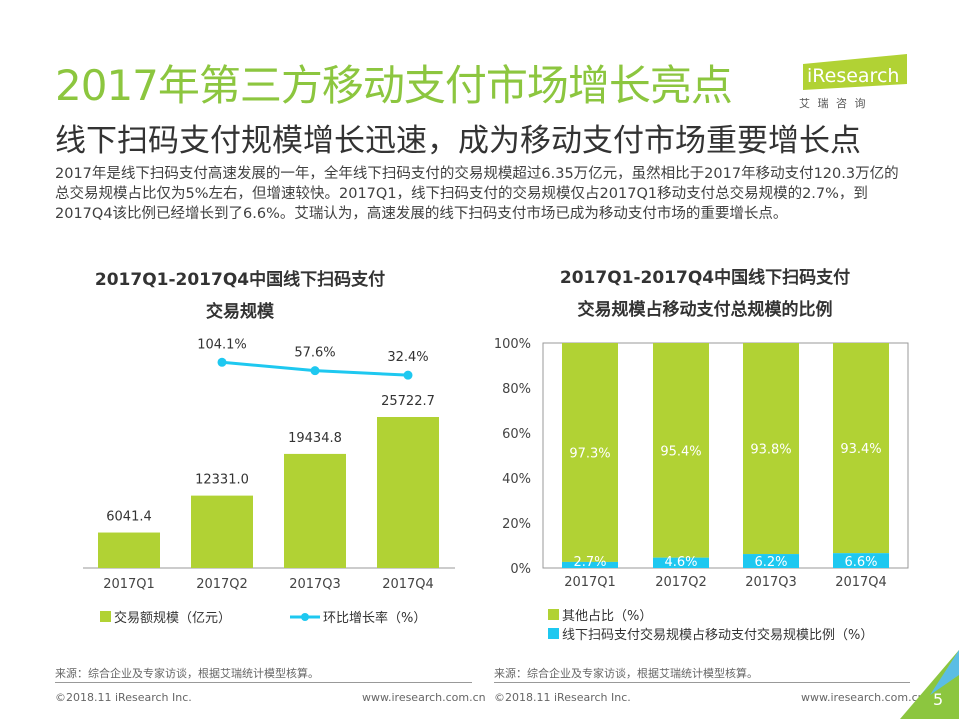  Describe the element at coordinates (407, 357) in the screenshot. I see `growth-label: 32.4%` at that location.